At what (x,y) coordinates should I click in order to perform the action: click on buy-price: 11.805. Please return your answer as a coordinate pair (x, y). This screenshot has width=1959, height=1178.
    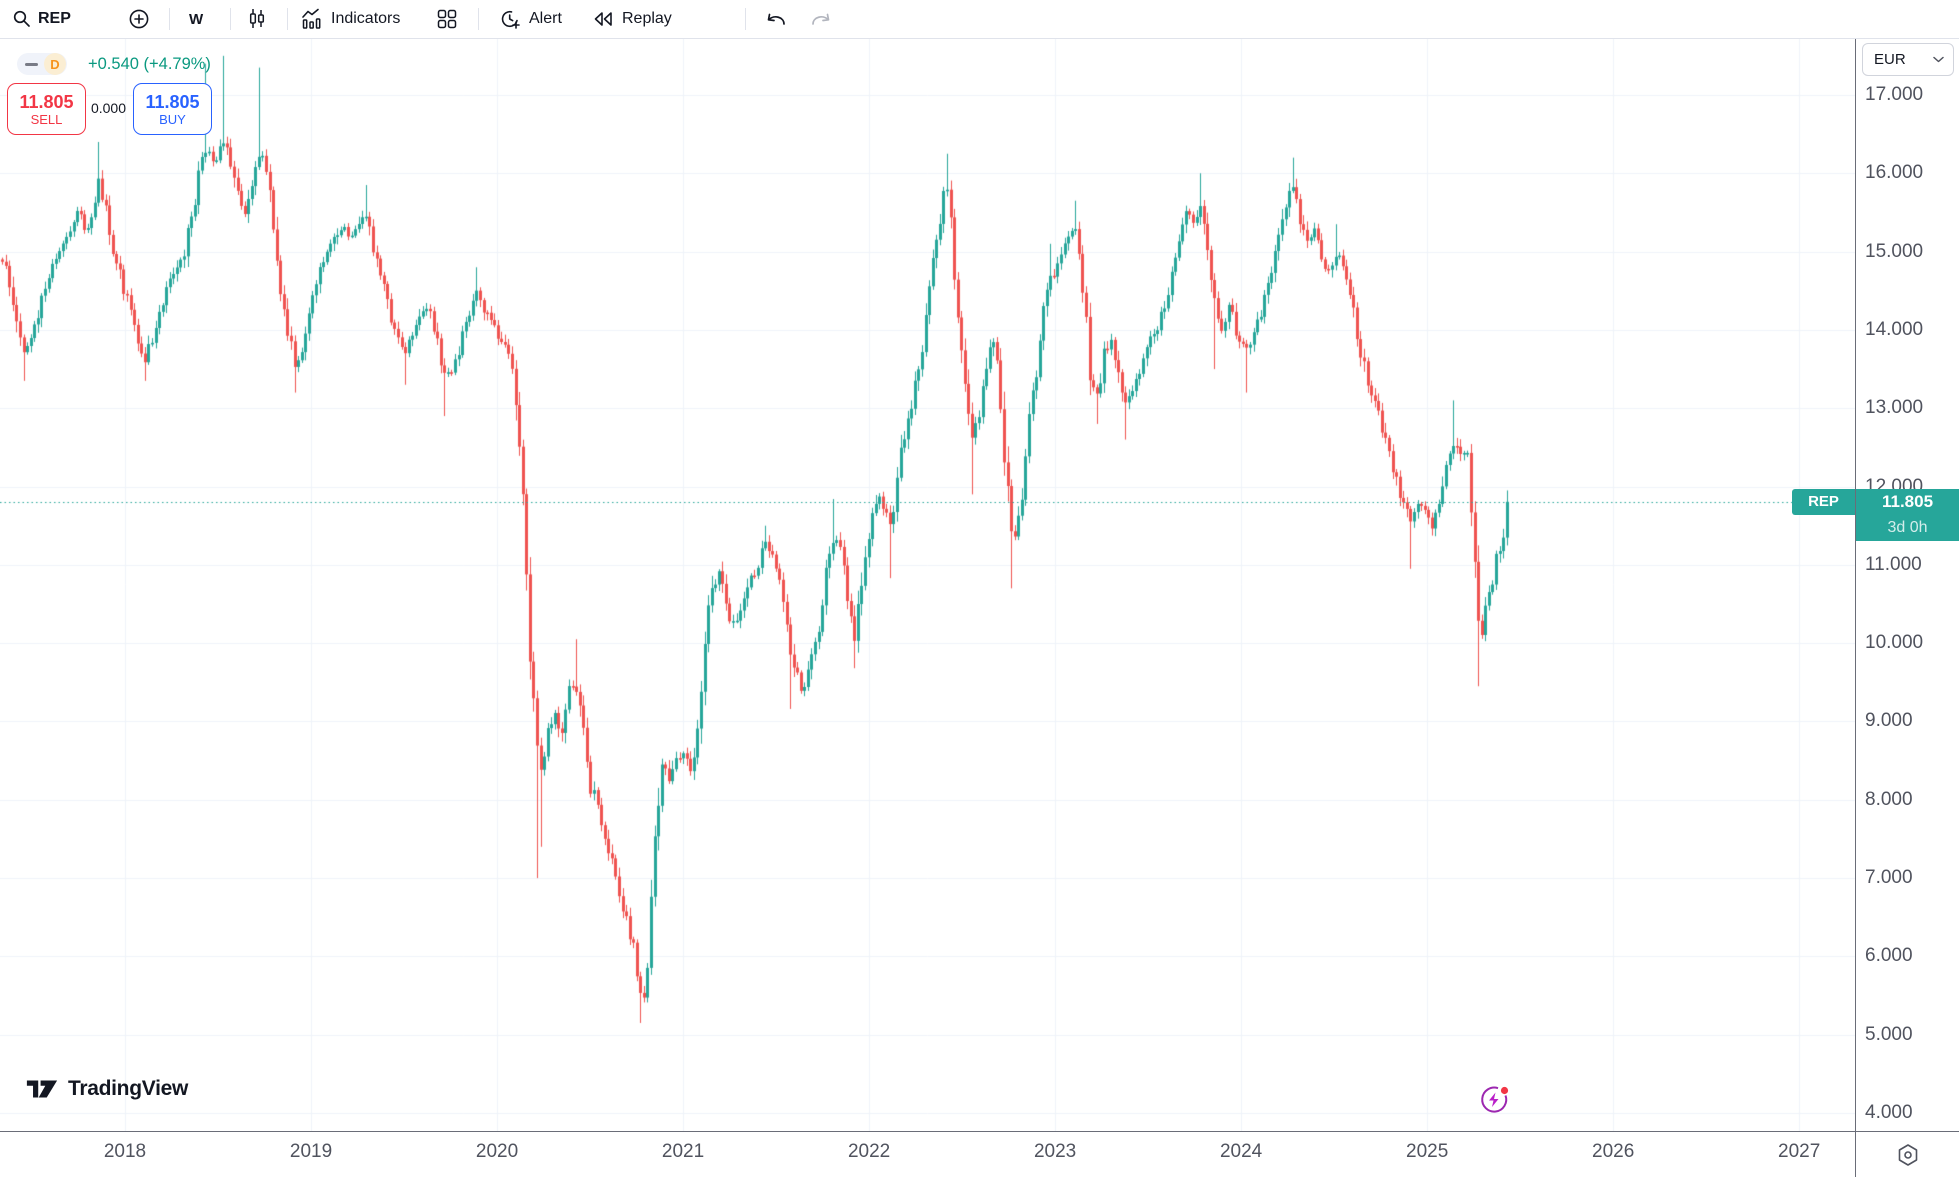
    Looking at the image, I should click on (172, 101).